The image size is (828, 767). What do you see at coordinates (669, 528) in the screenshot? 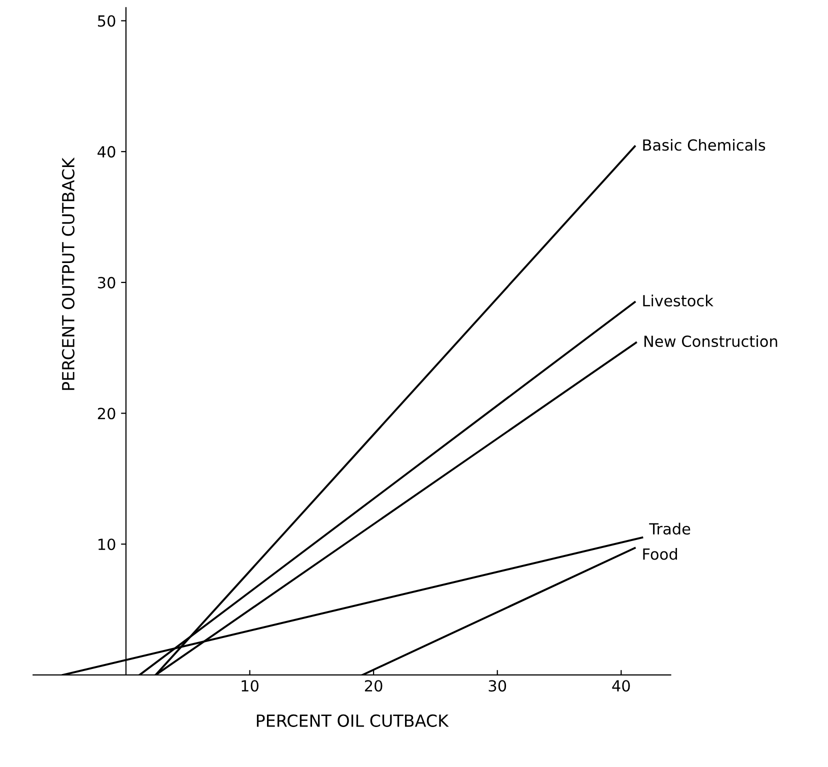
I see `series-label: Trade` at bounding box center [669, 528].